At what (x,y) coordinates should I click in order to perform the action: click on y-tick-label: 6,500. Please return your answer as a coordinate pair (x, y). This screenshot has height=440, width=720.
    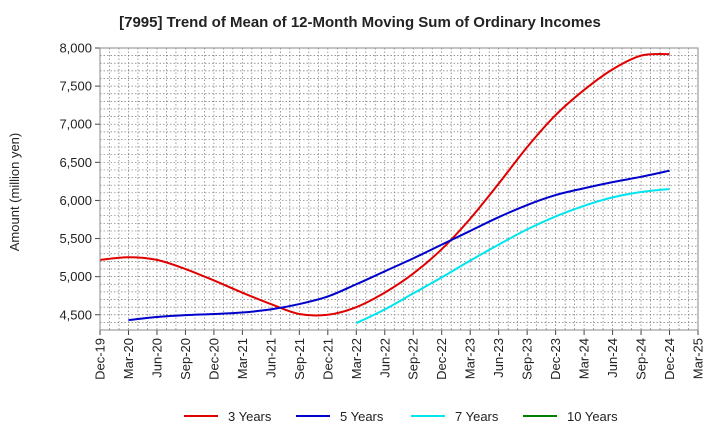
    Looking at the image, I should click on (75, 162).